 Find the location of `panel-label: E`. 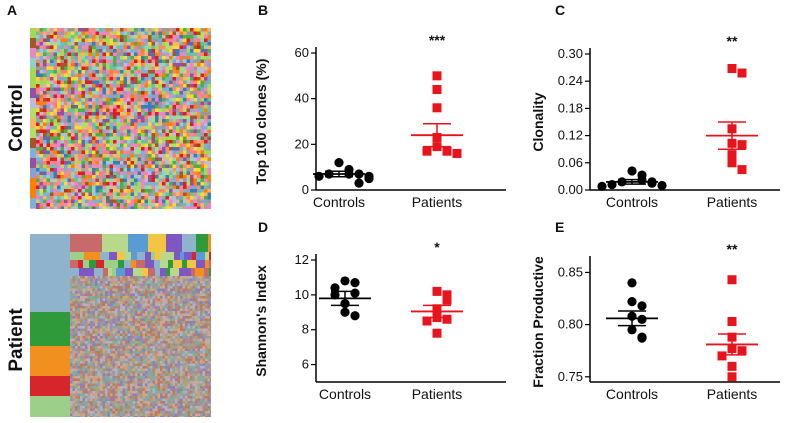

panel-label: E is located at coordinates (559, 227).